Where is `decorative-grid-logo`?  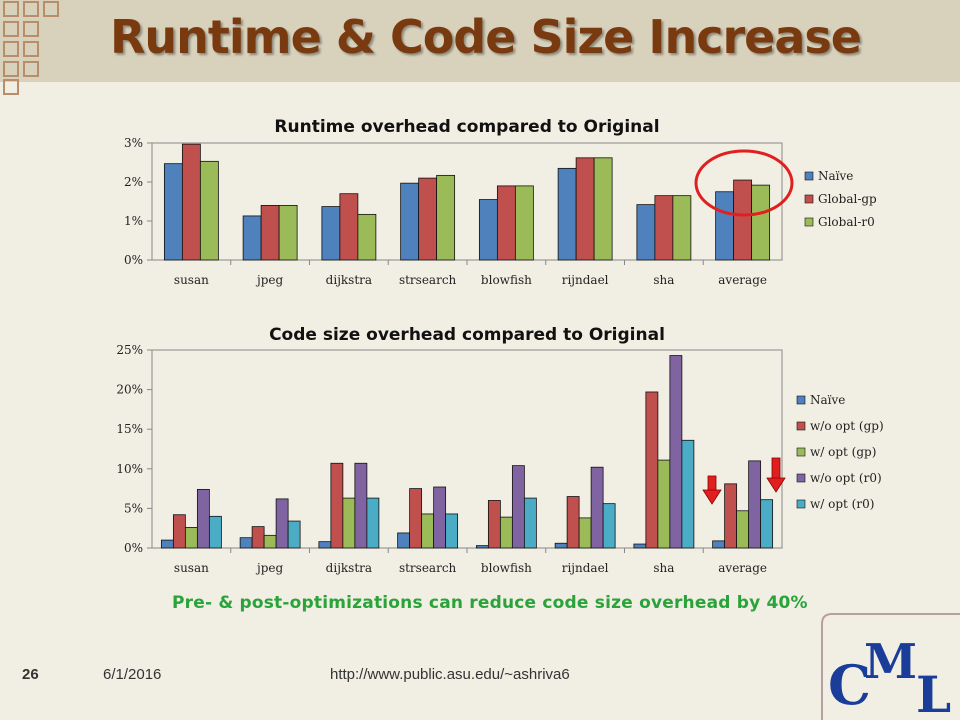 decorative-grid-logo is located at coordinates (31, 48).